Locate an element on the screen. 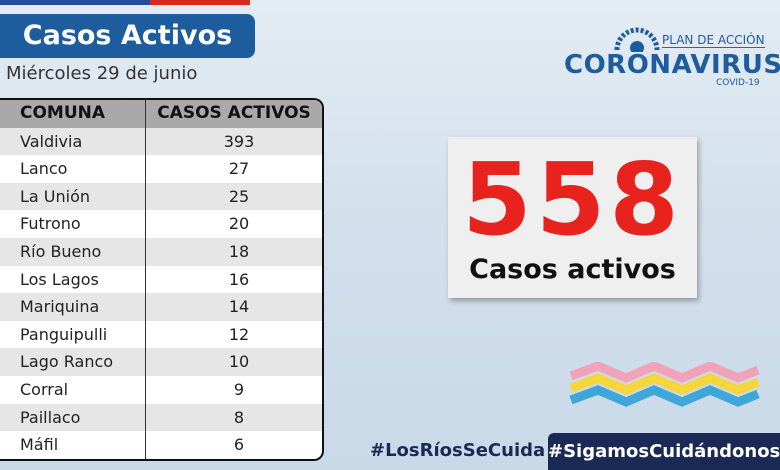 The width and height of the screenshot is (780, 470). table-row: Mariquina 14 is located at coordinates (161, 307).